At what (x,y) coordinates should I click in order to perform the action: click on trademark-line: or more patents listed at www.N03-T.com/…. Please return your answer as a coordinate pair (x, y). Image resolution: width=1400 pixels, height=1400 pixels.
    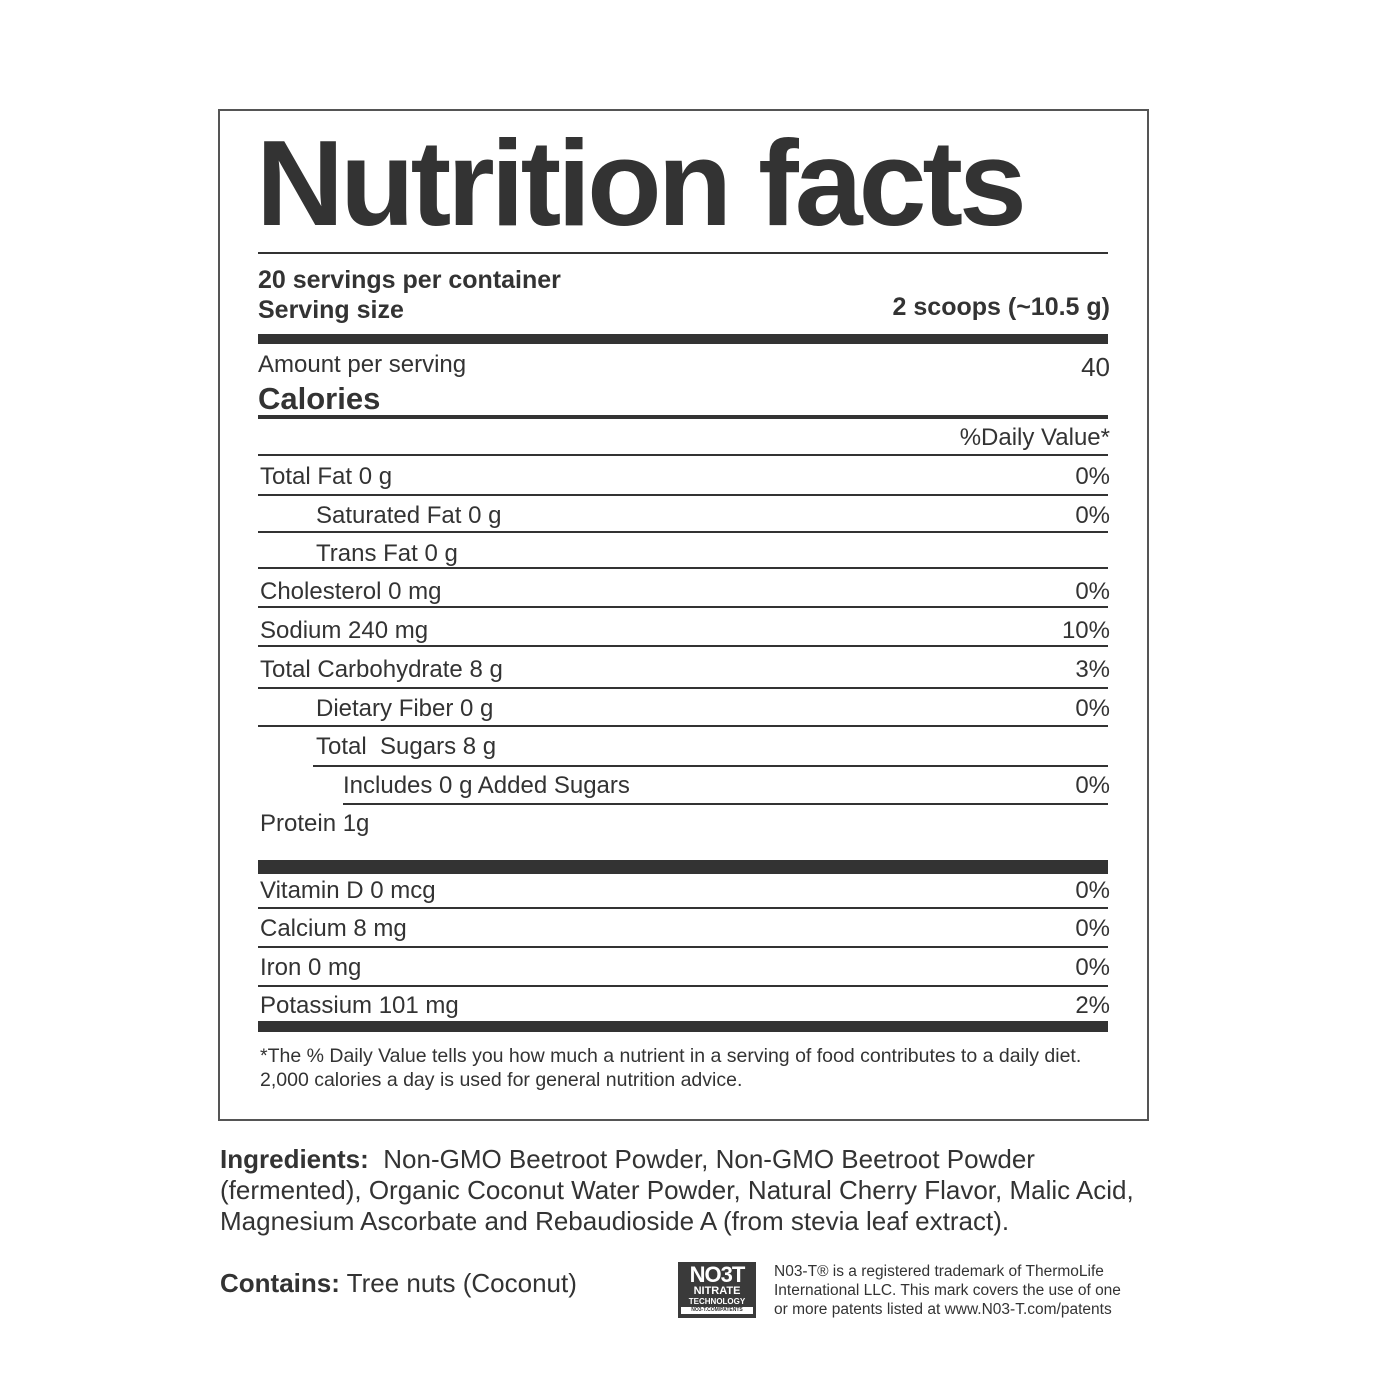
    Looking at the image, I should click on (943, 1309).